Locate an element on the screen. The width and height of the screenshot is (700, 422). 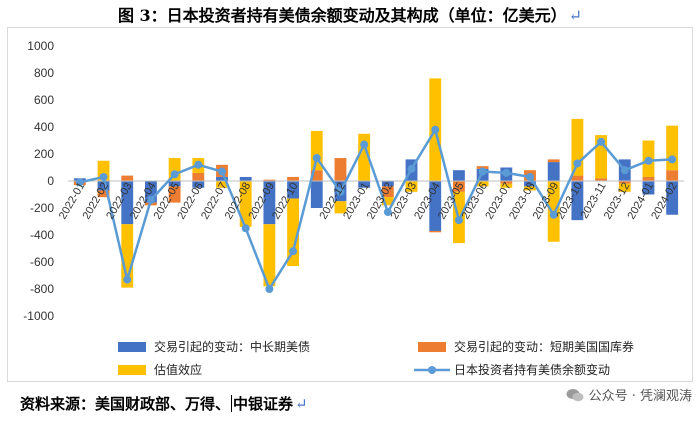
y-tick-label: -1000 is located at coordinates (38, 316).